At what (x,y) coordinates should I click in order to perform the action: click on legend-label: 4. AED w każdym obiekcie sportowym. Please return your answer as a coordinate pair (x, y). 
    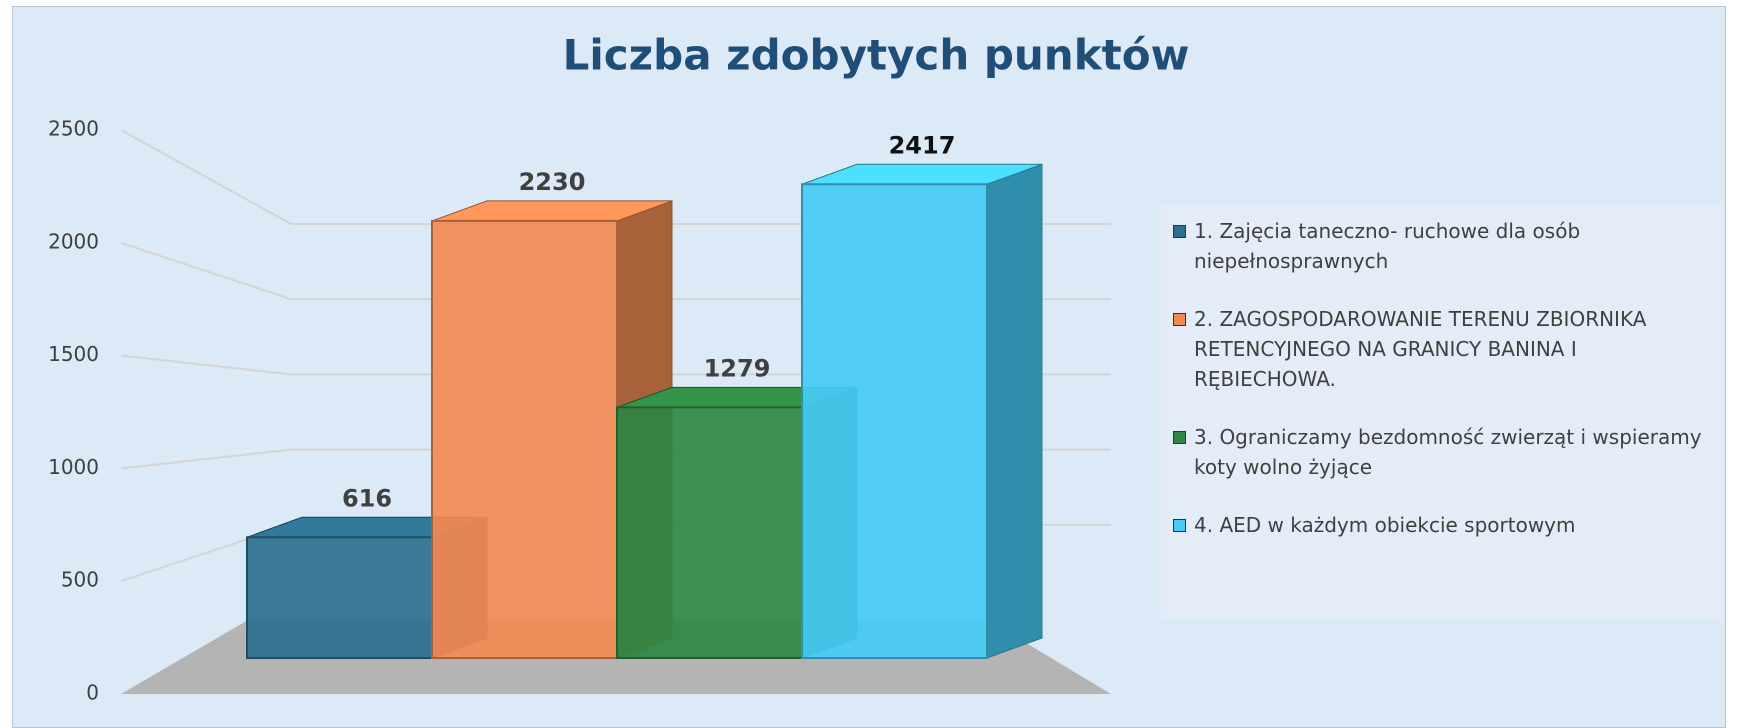
    Looking at the image, I should click on (1385, 525).